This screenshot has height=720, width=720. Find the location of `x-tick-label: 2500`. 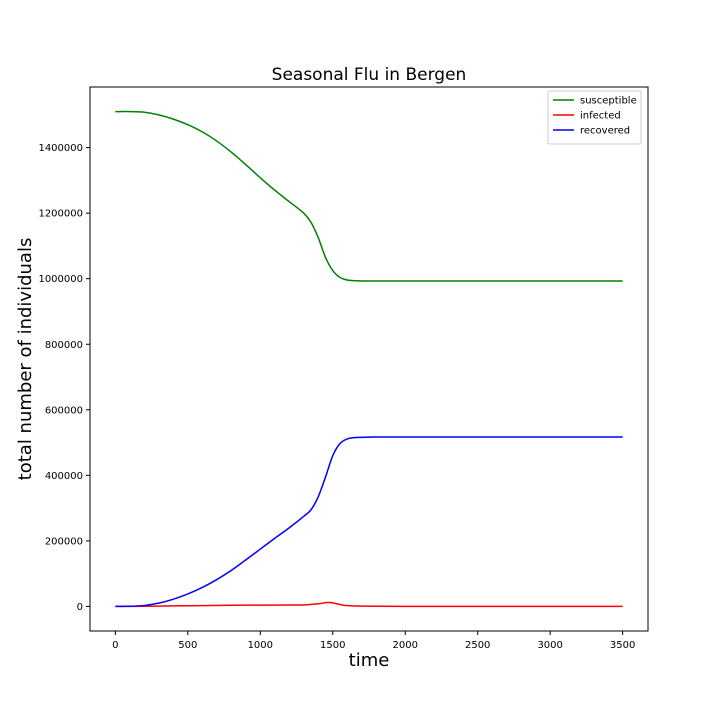

x-tick-label: 2500 is located at coordinates (477, 645).